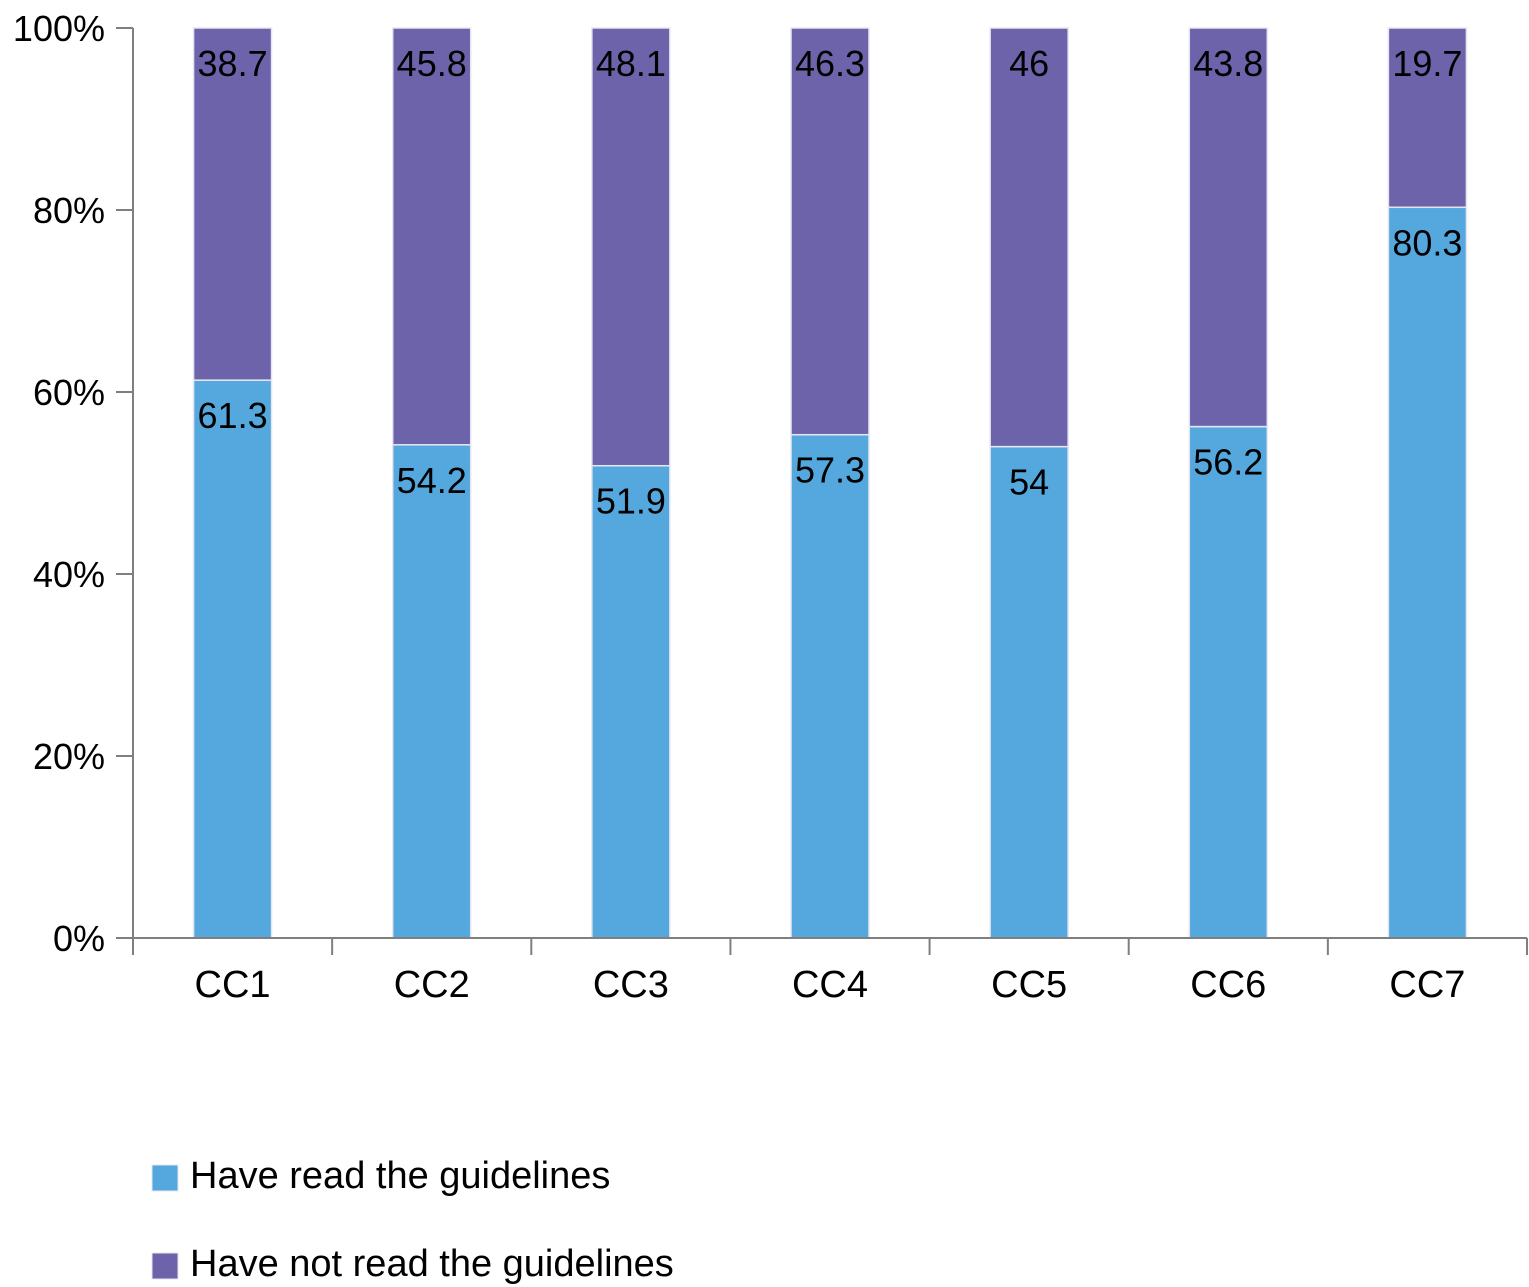 The image size is (1529, 1287). Describe the element at coordinates (1029, 985) in the screenshot. I see `x-tick-label-cc5: CC5` at that location.